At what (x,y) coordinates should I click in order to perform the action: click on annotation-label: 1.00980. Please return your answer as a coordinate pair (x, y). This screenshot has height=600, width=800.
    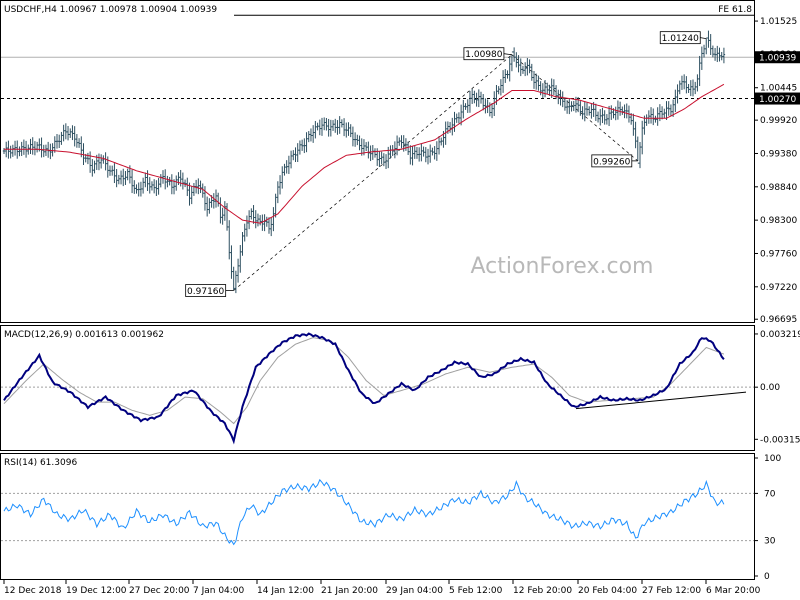
    Looking at the image, I should click on (483, 55).